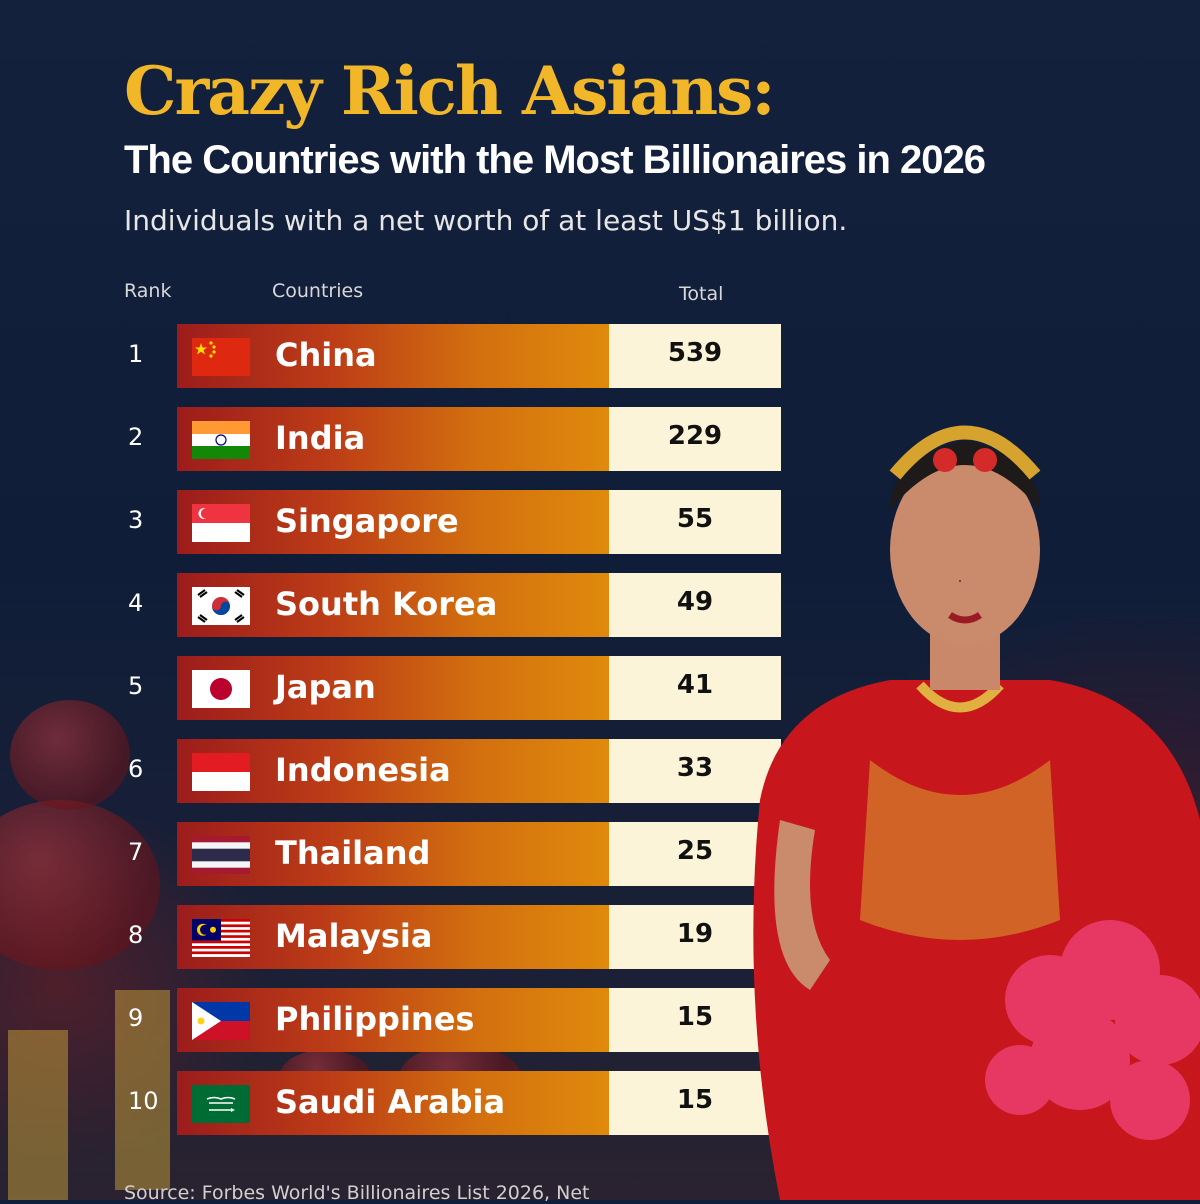  I want to click on country-bar: Philippines, so click(393, 1020).